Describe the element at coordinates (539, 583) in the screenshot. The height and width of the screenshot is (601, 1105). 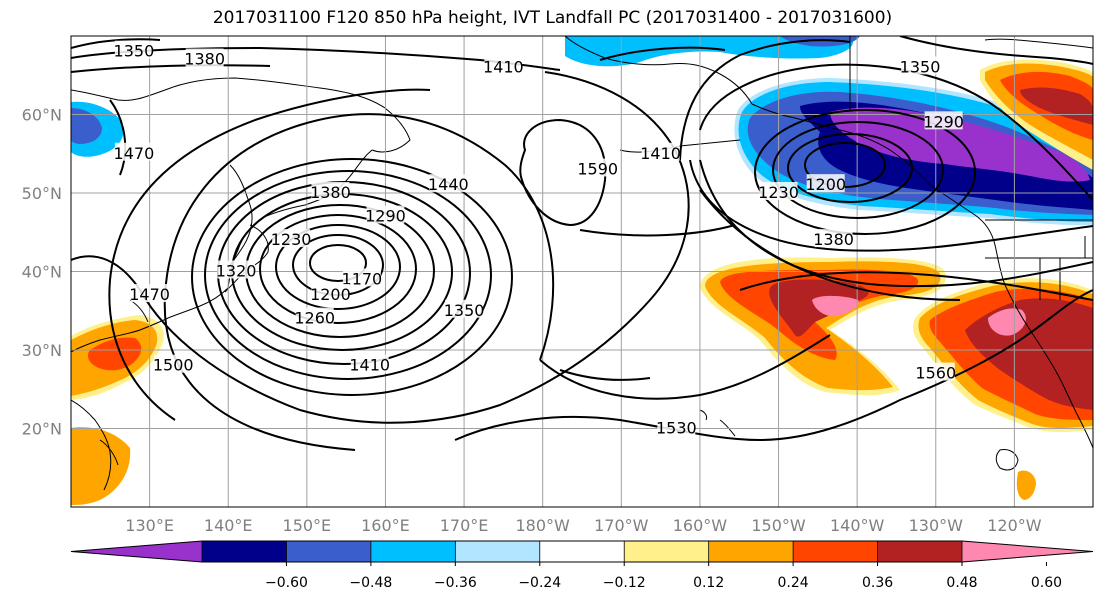
I see `colorbar-tick-label: −0.24` at that location.